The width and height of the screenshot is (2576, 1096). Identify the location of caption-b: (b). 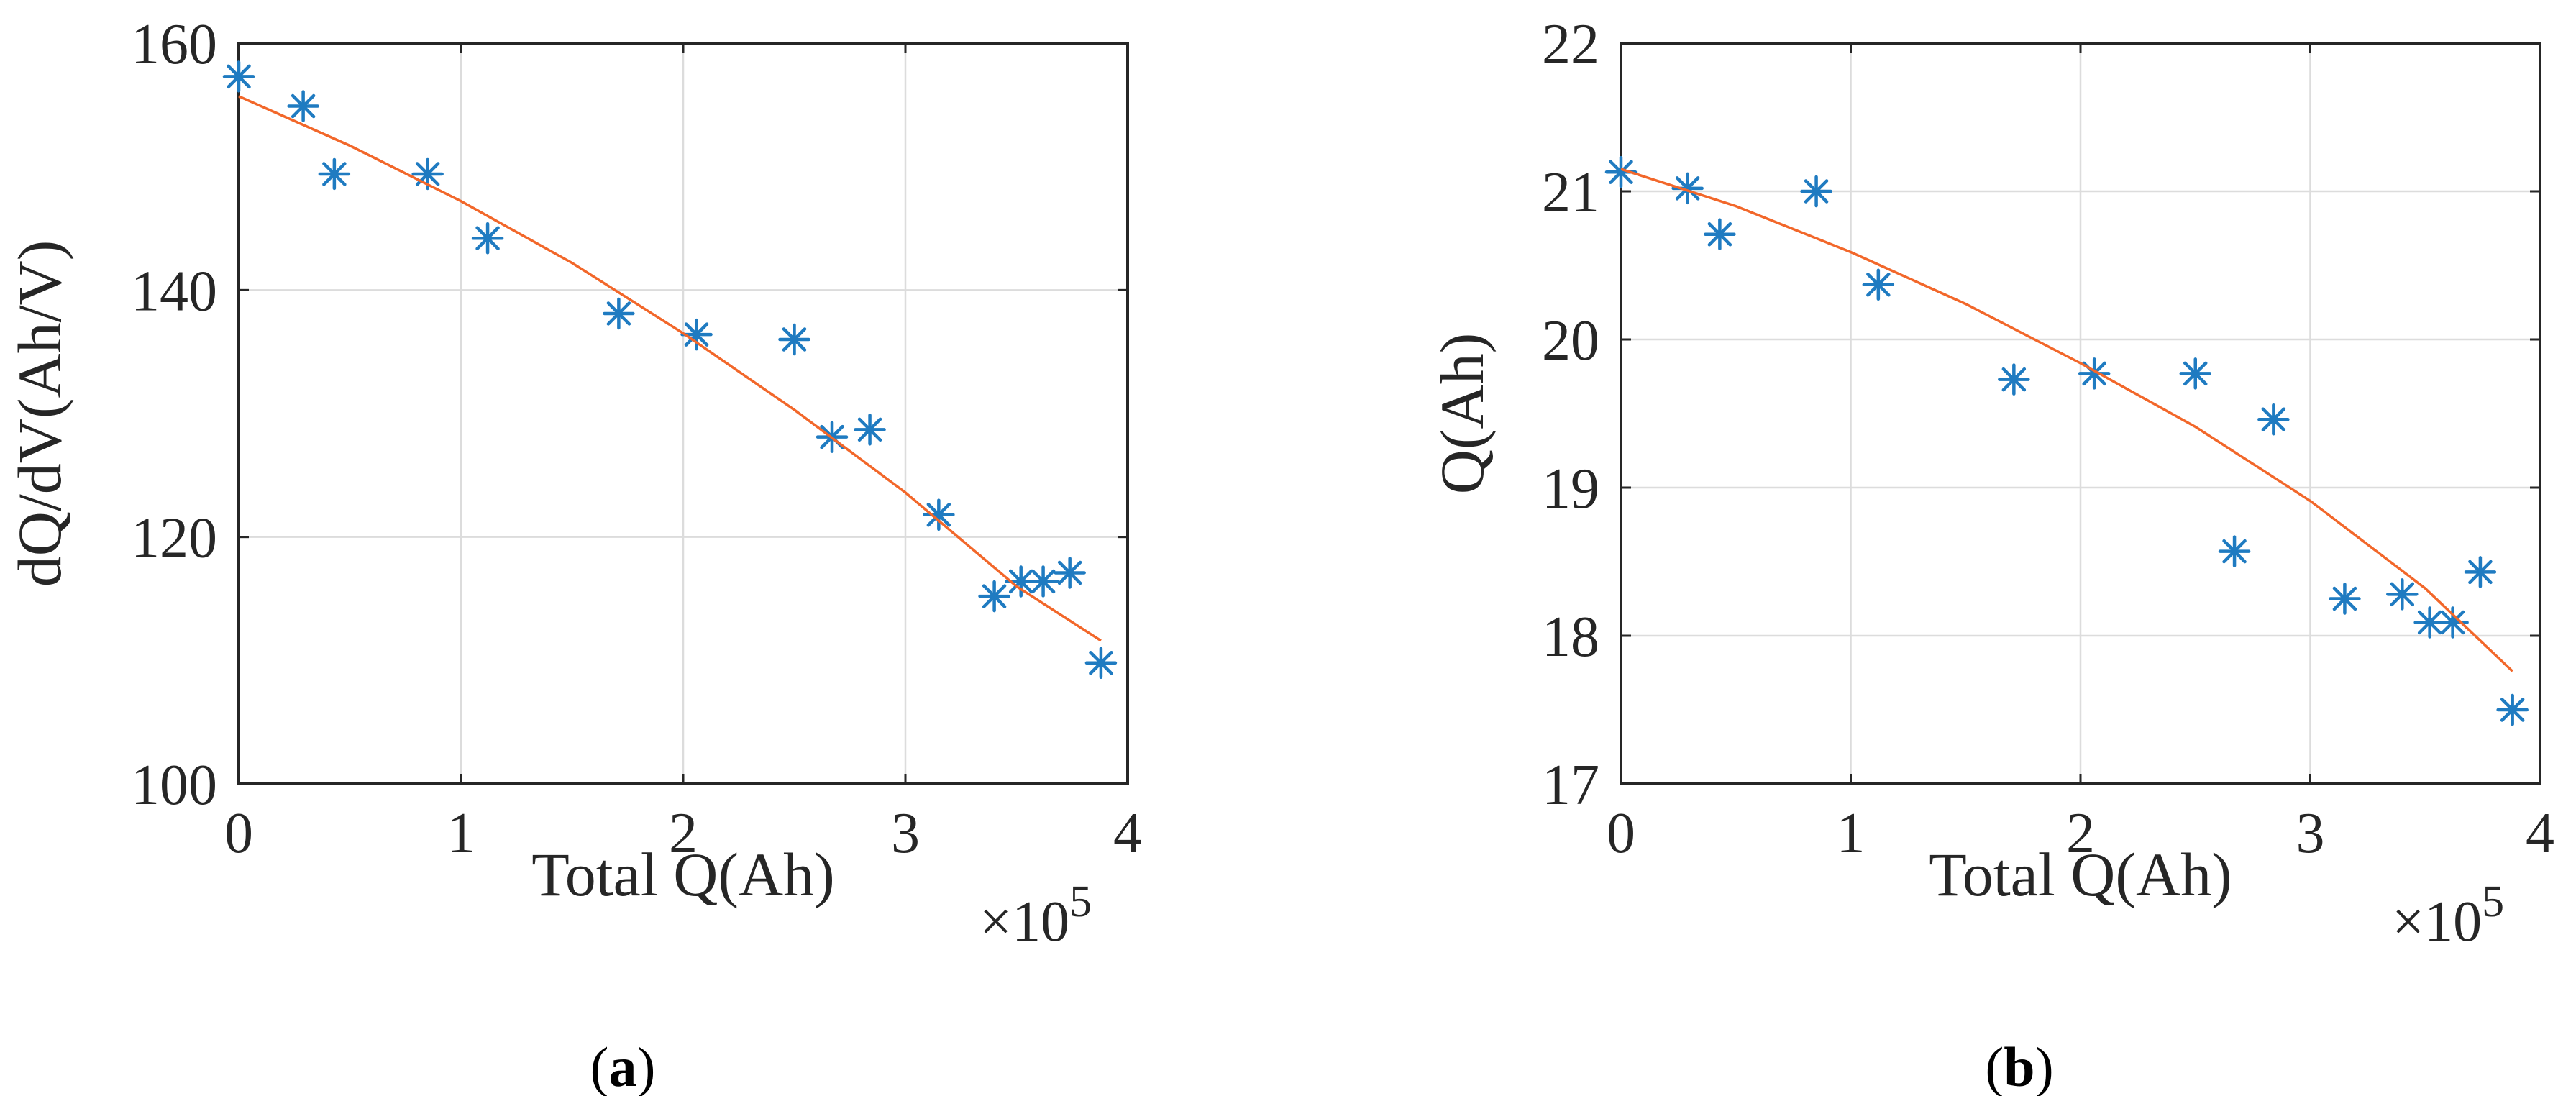
(2019, 1066).